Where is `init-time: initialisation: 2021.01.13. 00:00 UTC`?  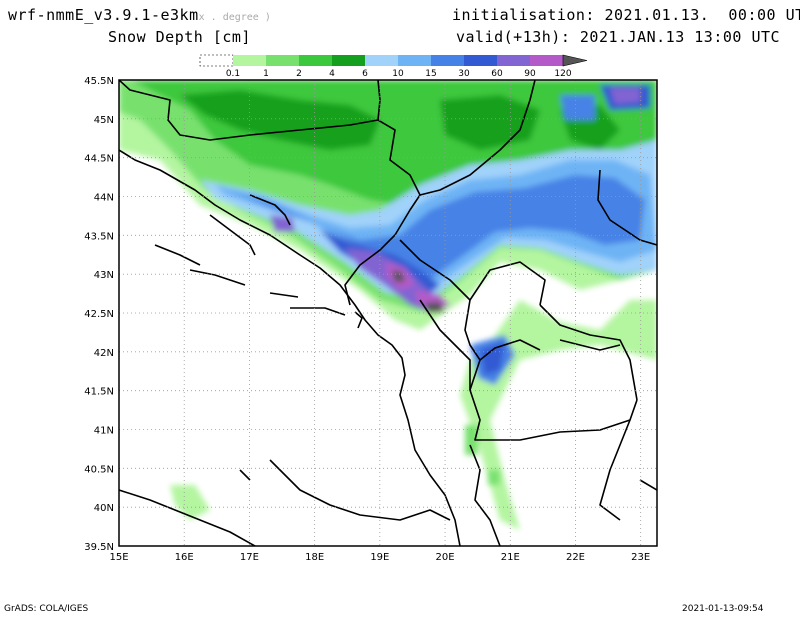 init-time: initialisation: 2021.01.13. 00:00 UTC is located at coordinates (626, 15).